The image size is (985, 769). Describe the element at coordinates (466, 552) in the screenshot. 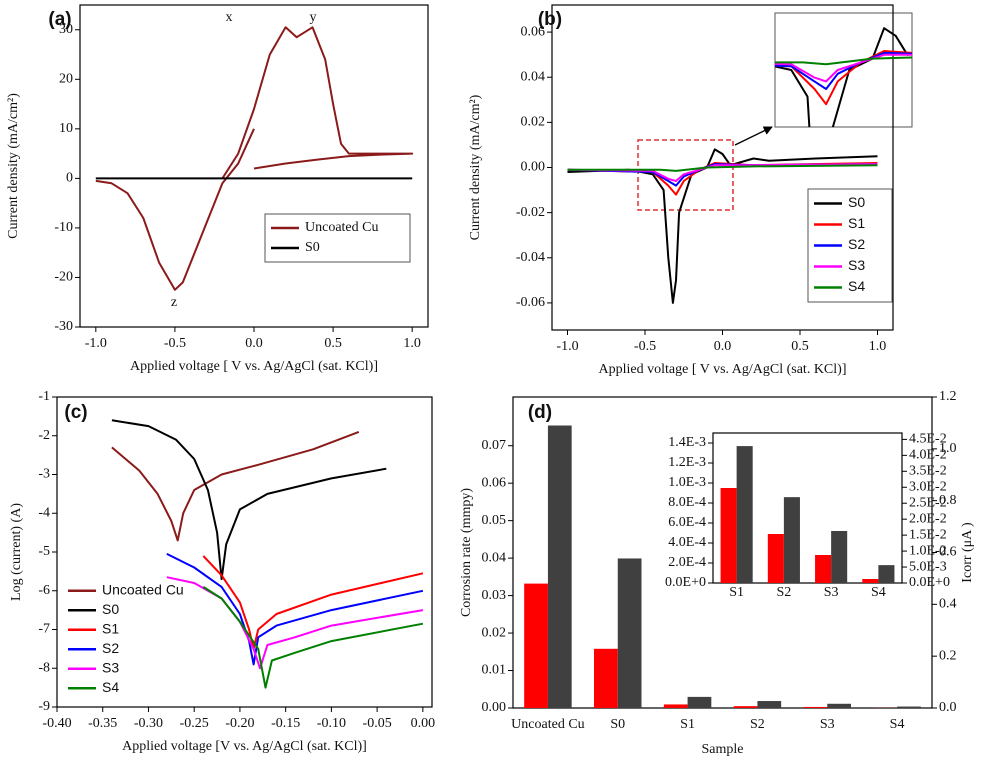

I see `y-axis-label: Corrosion rate (mmpy)` at that location.